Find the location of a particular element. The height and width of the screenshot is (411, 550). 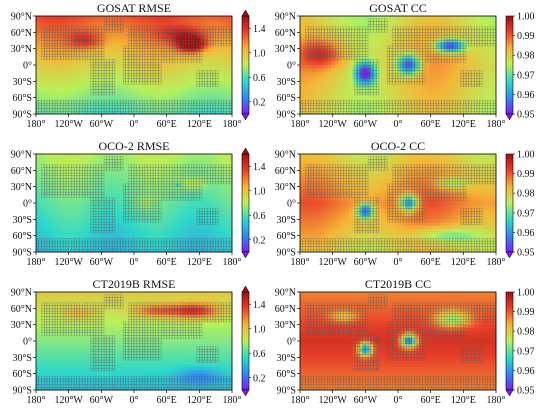

colorbar-step is located at coordinates (245, 83).